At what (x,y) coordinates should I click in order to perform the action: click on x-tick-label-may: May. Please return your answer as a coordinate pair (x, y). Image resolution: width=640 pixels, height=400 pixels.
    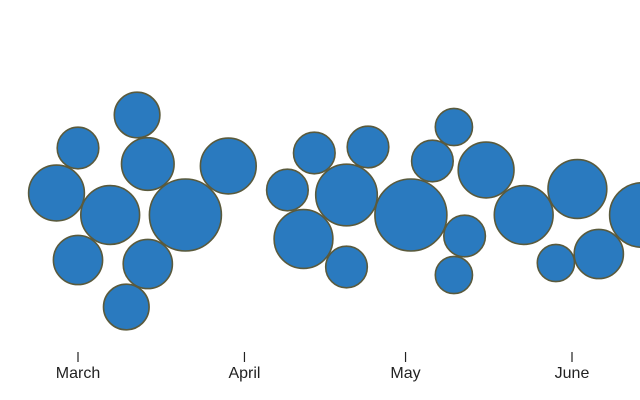
    Looking at the image, I should click on (405, 373).